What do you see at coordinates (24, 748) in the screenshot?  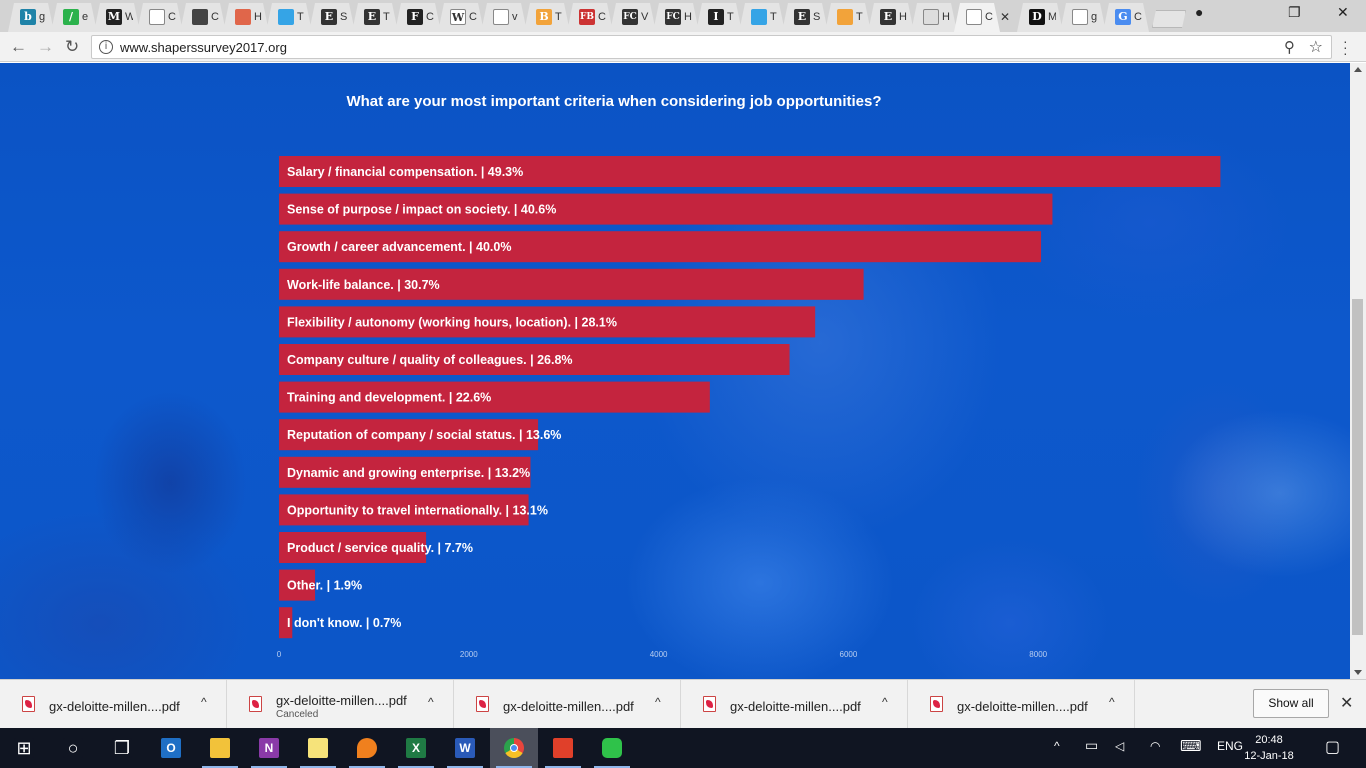 I see `start-button: ⊞` at bounding box center [24, 748].